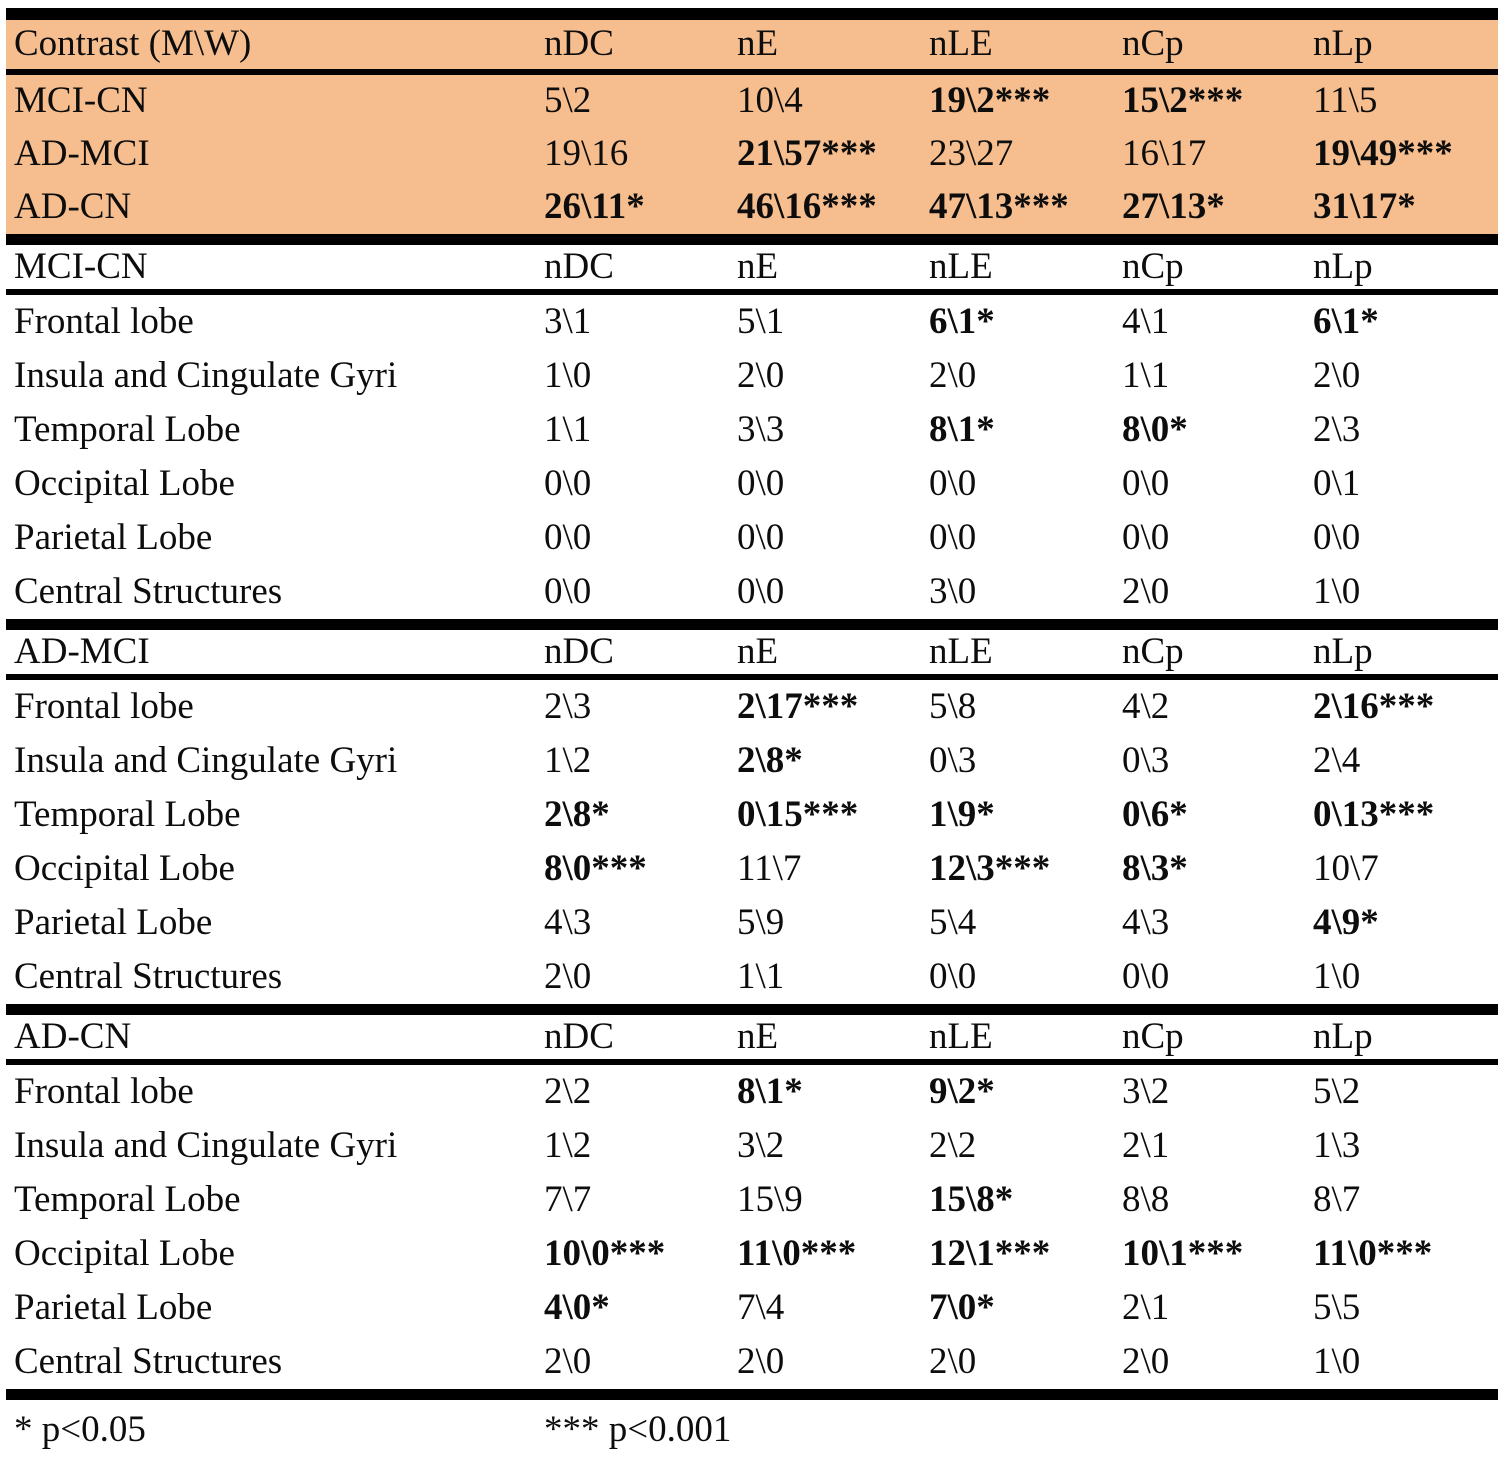  I want to click on section-header-rule, so click(752, 1062).